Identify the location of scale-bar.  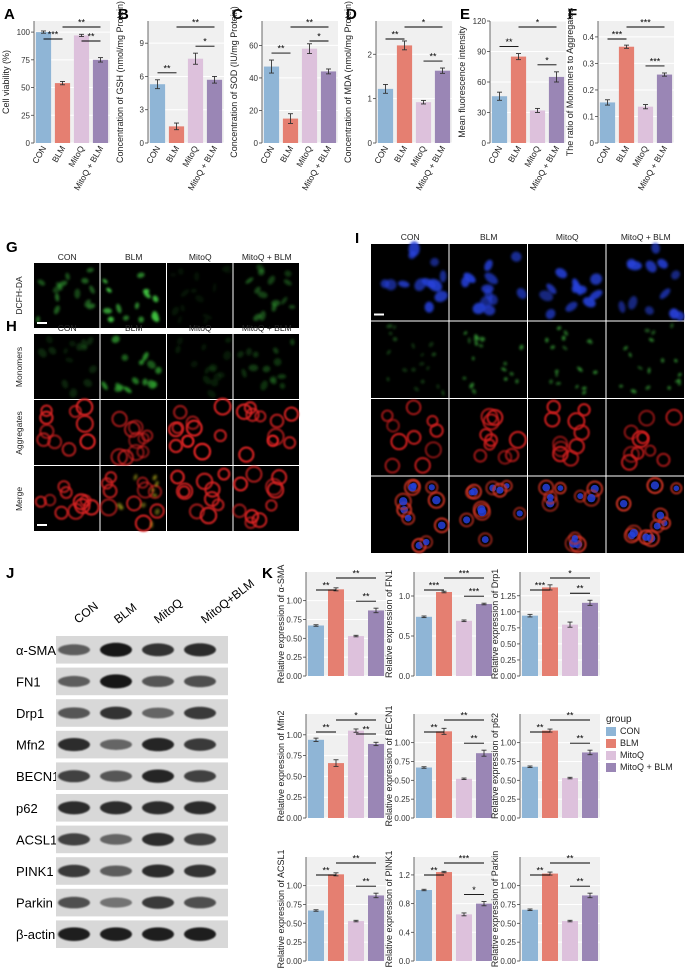
(379, 314).